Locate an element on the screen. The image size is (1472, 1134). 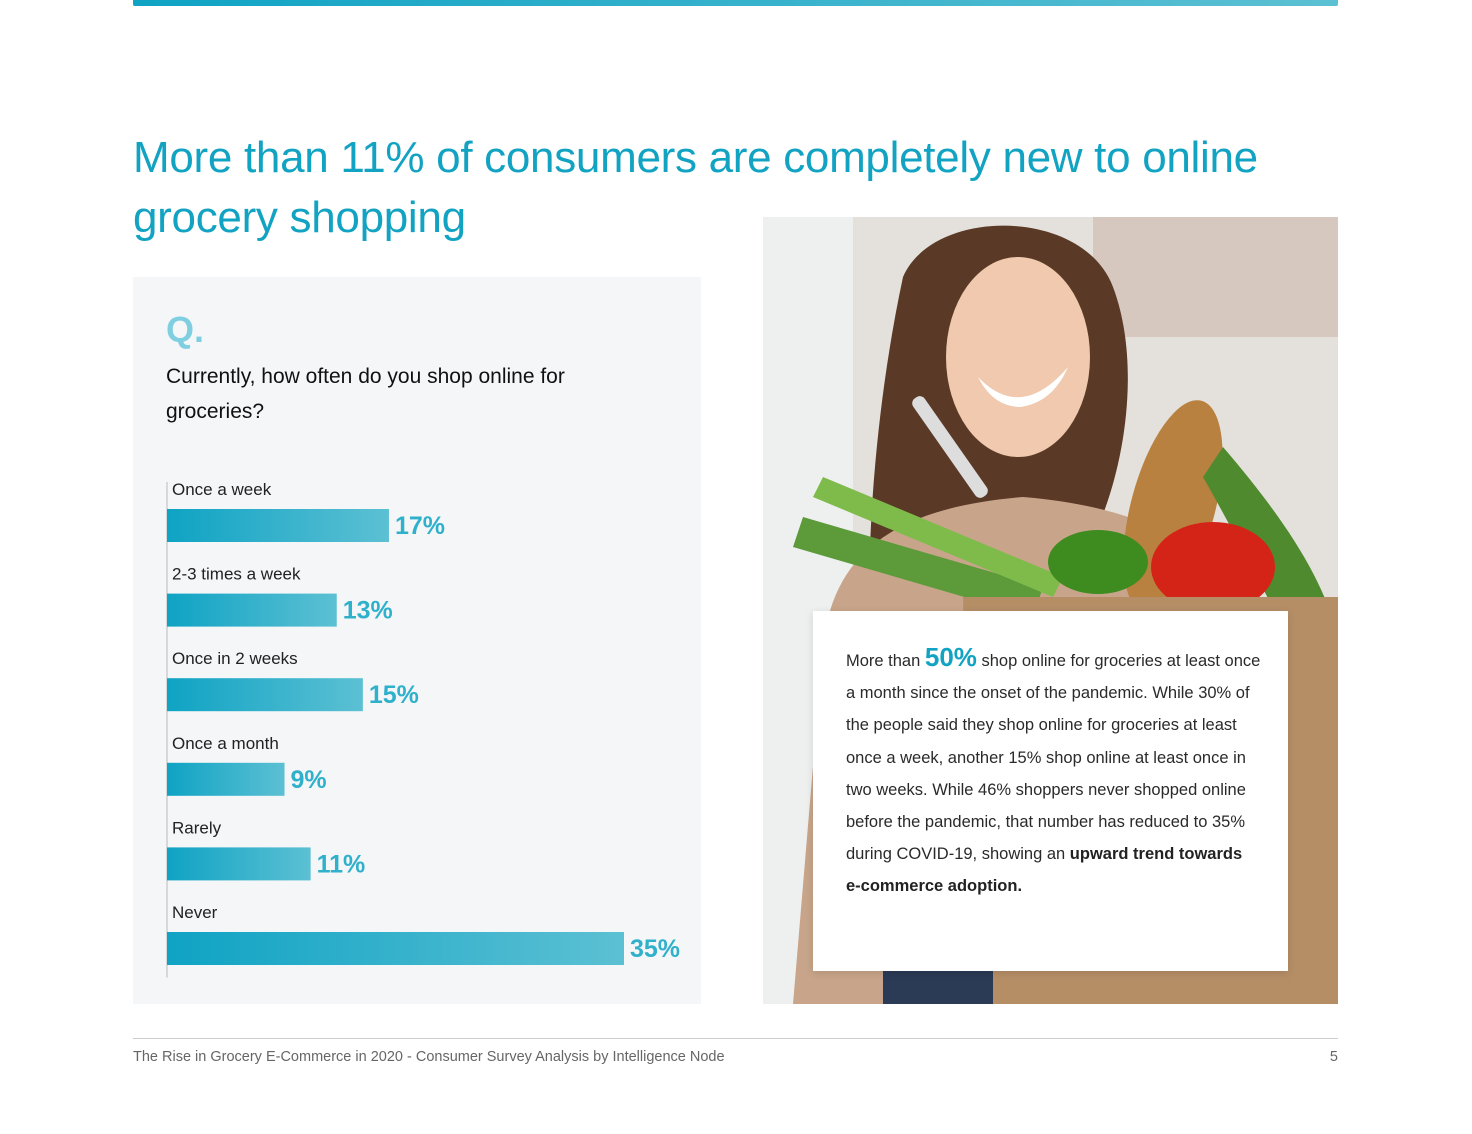
value-label: 17% is located at coordinates (420, 526).